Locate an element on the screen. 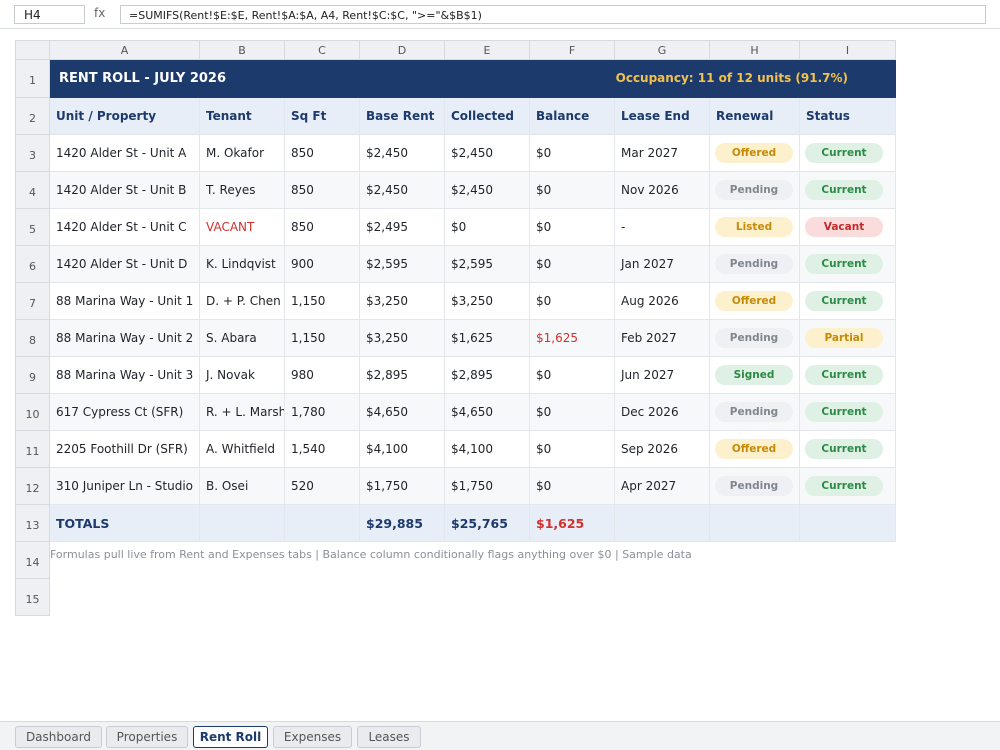 Image resolution: width=1000 pixels, height=750 pixels. table-cell-tenant: D. + P. Chen is located at coordinates (242, 301).